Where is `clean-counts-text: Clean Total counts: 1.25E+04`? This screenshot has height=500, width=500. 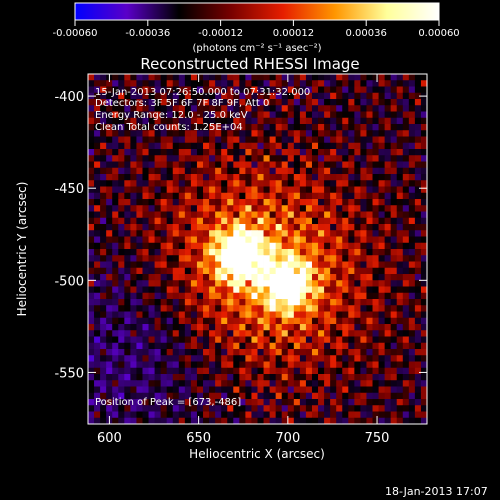 clean-counts-text: Clean Total counts: 1.25E+04 is located at coordinates (169, 127).